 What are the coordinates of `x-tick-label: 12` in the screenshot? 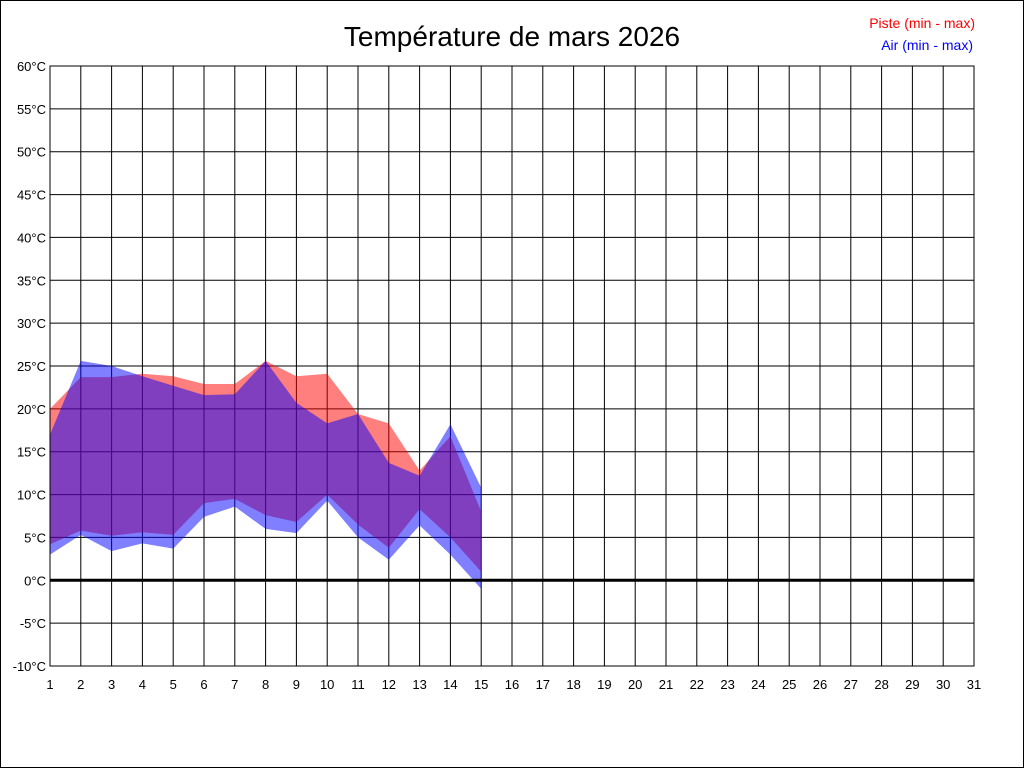 It's located at (389, 684).